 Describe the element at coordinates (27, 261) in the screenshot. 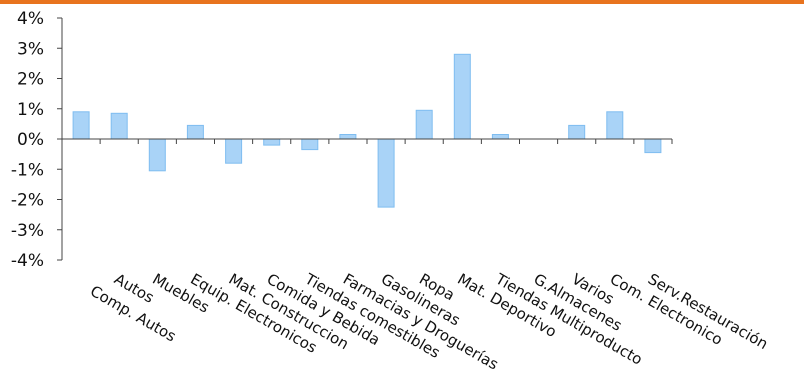

I see `y-tick-label: -4%` at that location.